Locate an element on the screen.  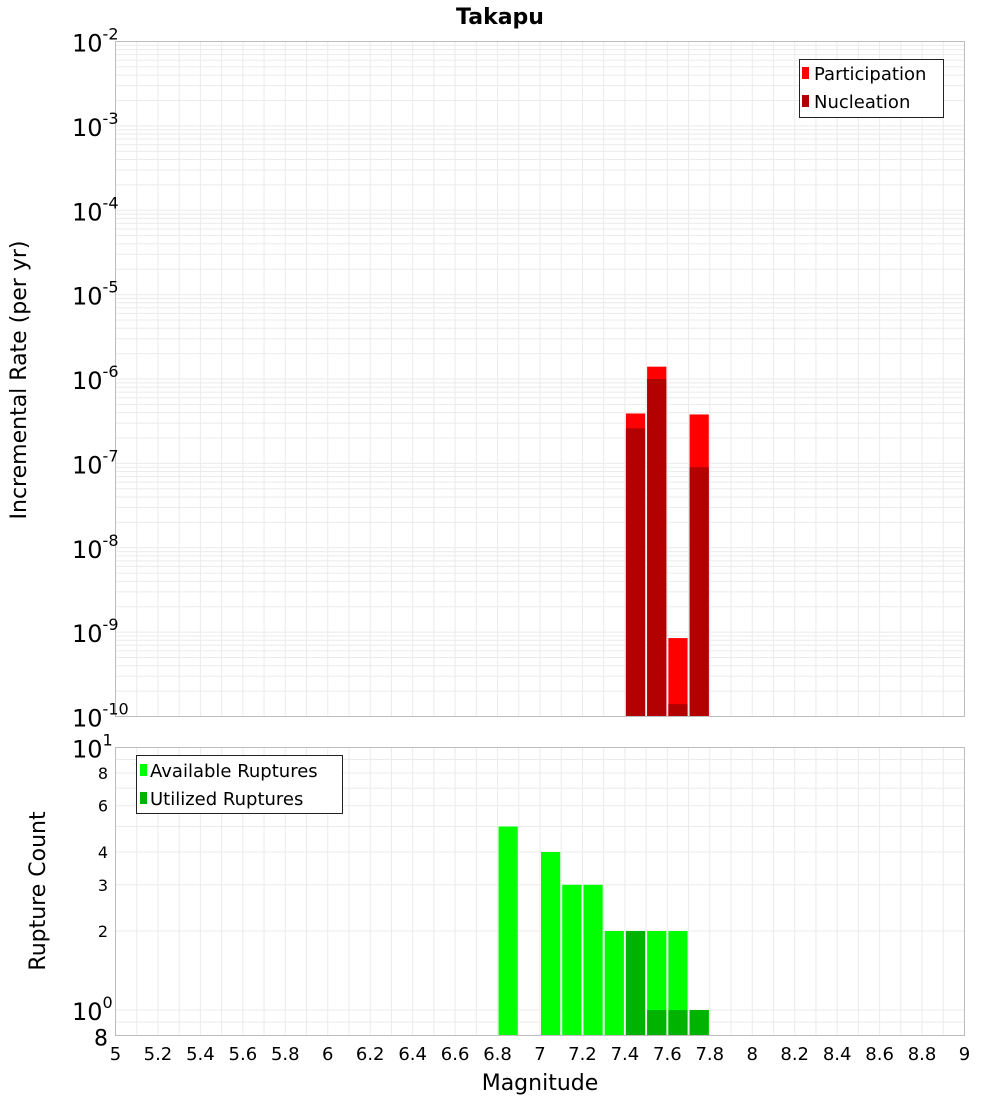
x-tick-label: 7.2 is located at coordinates (582, 1054).